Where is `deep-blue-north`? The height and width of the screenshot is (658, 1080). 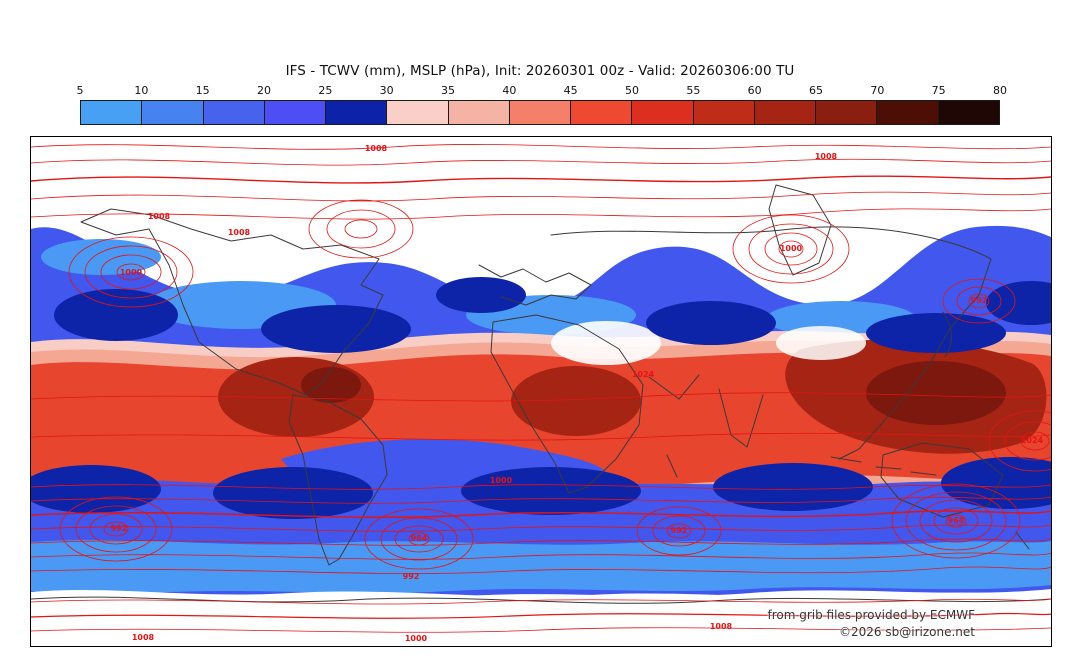 deep-blue-north is located at coordinates (552, 315).